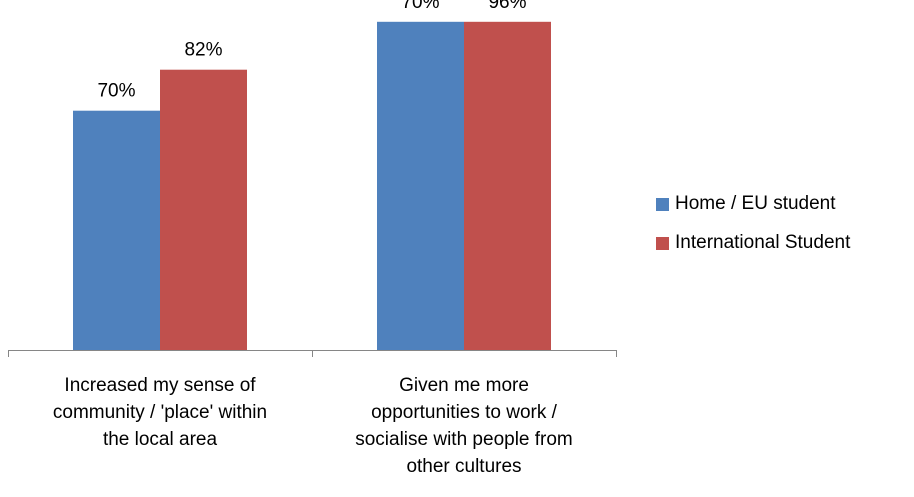  What do you see at coordinates (420, 186) in the screenshot?
I see `bar-s0-c1` at bounding box center [420, 186].